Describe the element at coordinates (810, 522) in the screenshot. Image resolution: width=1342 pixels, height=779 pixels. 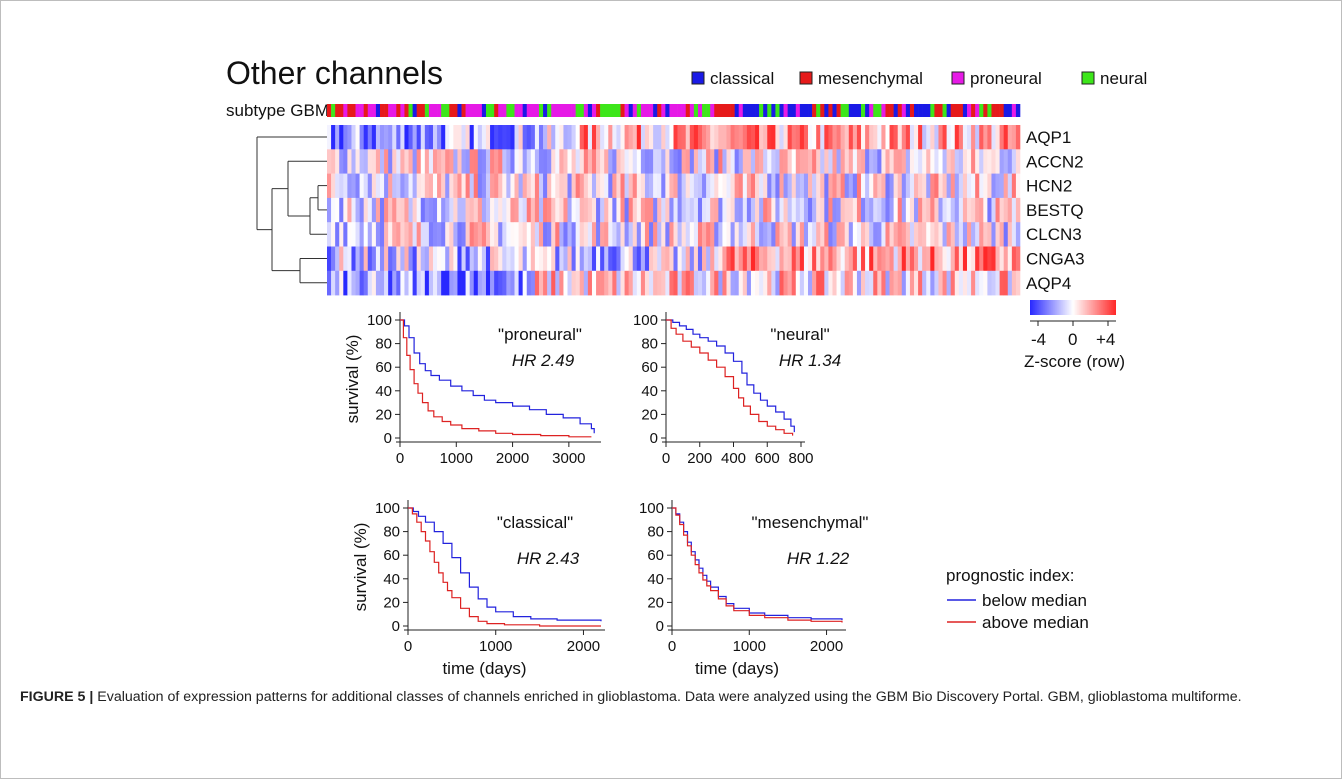
I see `km-title: "mesenchymal"` at that location.